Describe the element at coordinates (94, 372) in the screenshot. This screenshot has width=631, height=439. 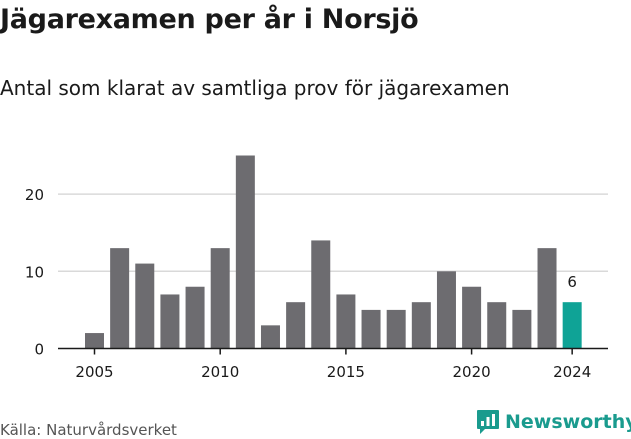
I see `x-tick-label: 2005` at that location.